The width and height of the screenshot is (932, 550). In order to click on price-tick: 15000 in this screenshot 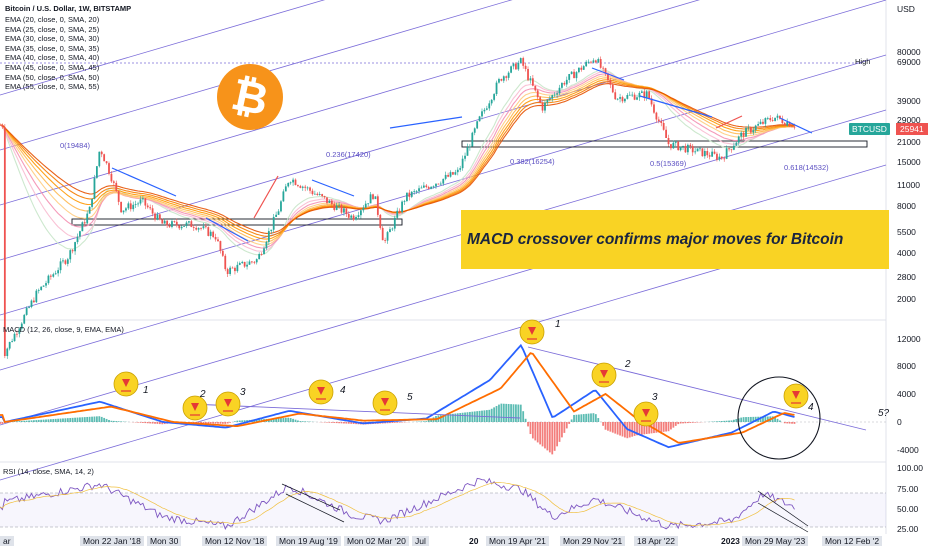, I will do `click(909, 162)`.